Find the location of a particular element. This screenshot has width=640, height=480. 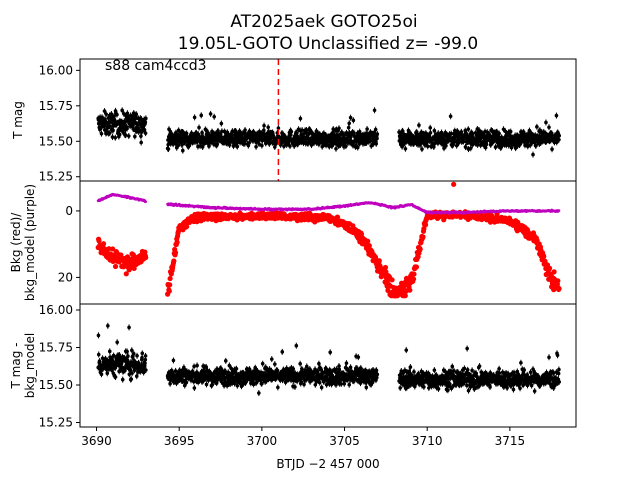

y-tick-label: 0 is located at coordinates (69, 211).